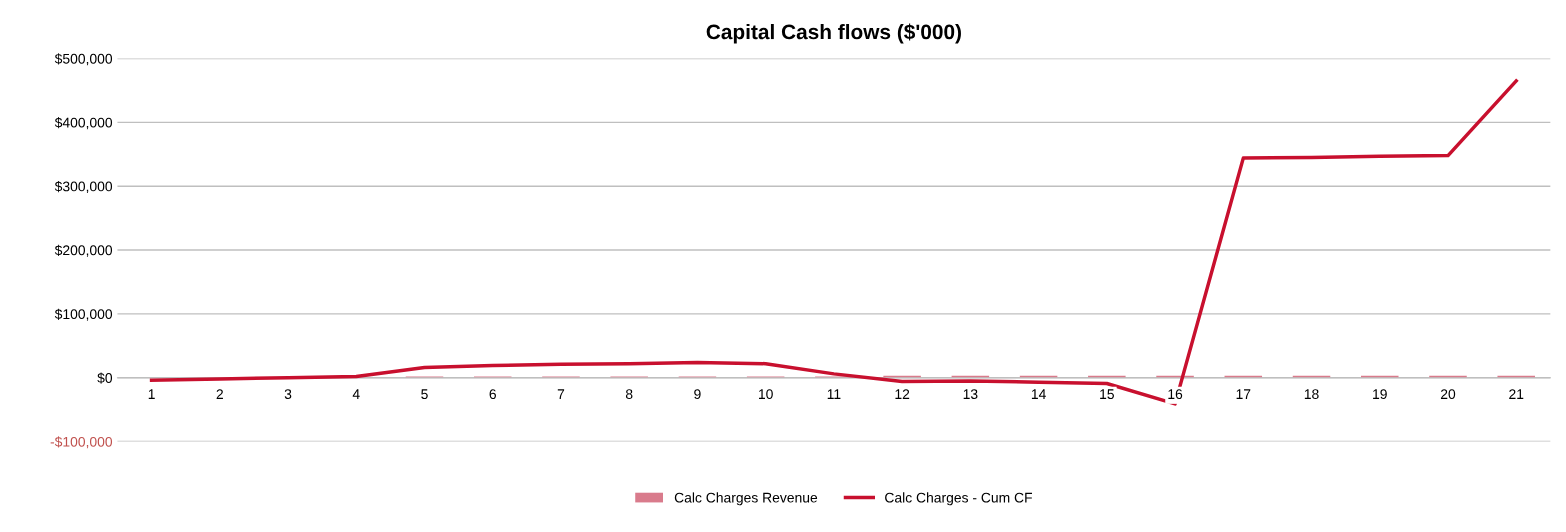 This screenshot has width=1566, height=532. I want to click on x-tick-label: 12, so click(902, 394).